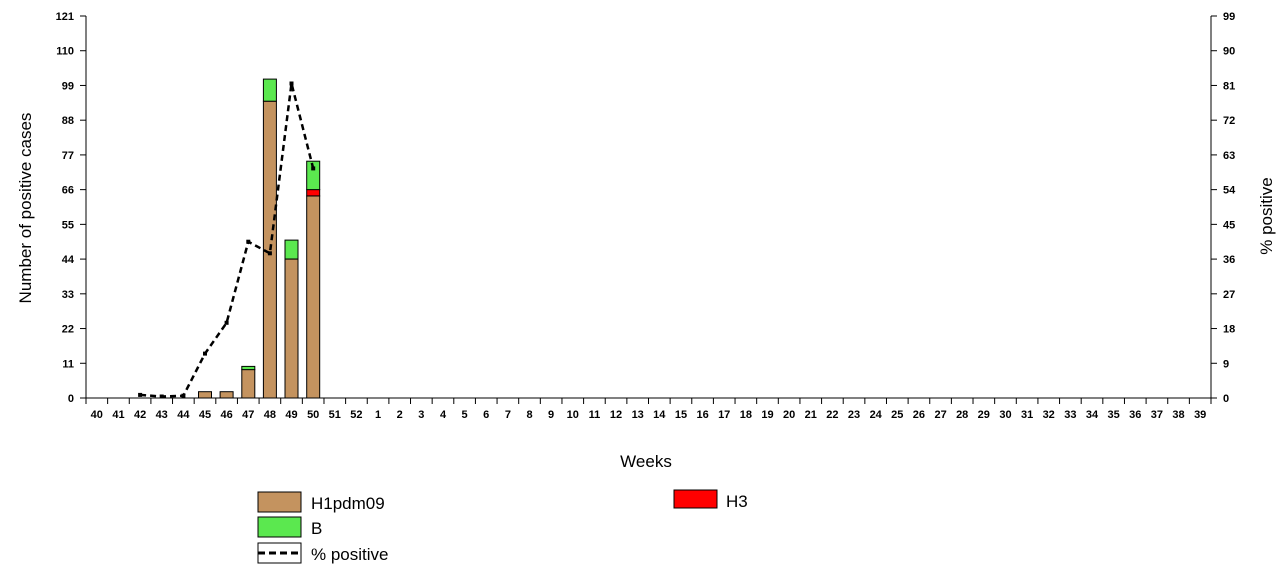 The width and height of the screenshot is (1276, 571). What do you see at coordinates (767, 415) in the screenshot?
I see `x-tick-label-19: 19` at bounding box center [767, 415].